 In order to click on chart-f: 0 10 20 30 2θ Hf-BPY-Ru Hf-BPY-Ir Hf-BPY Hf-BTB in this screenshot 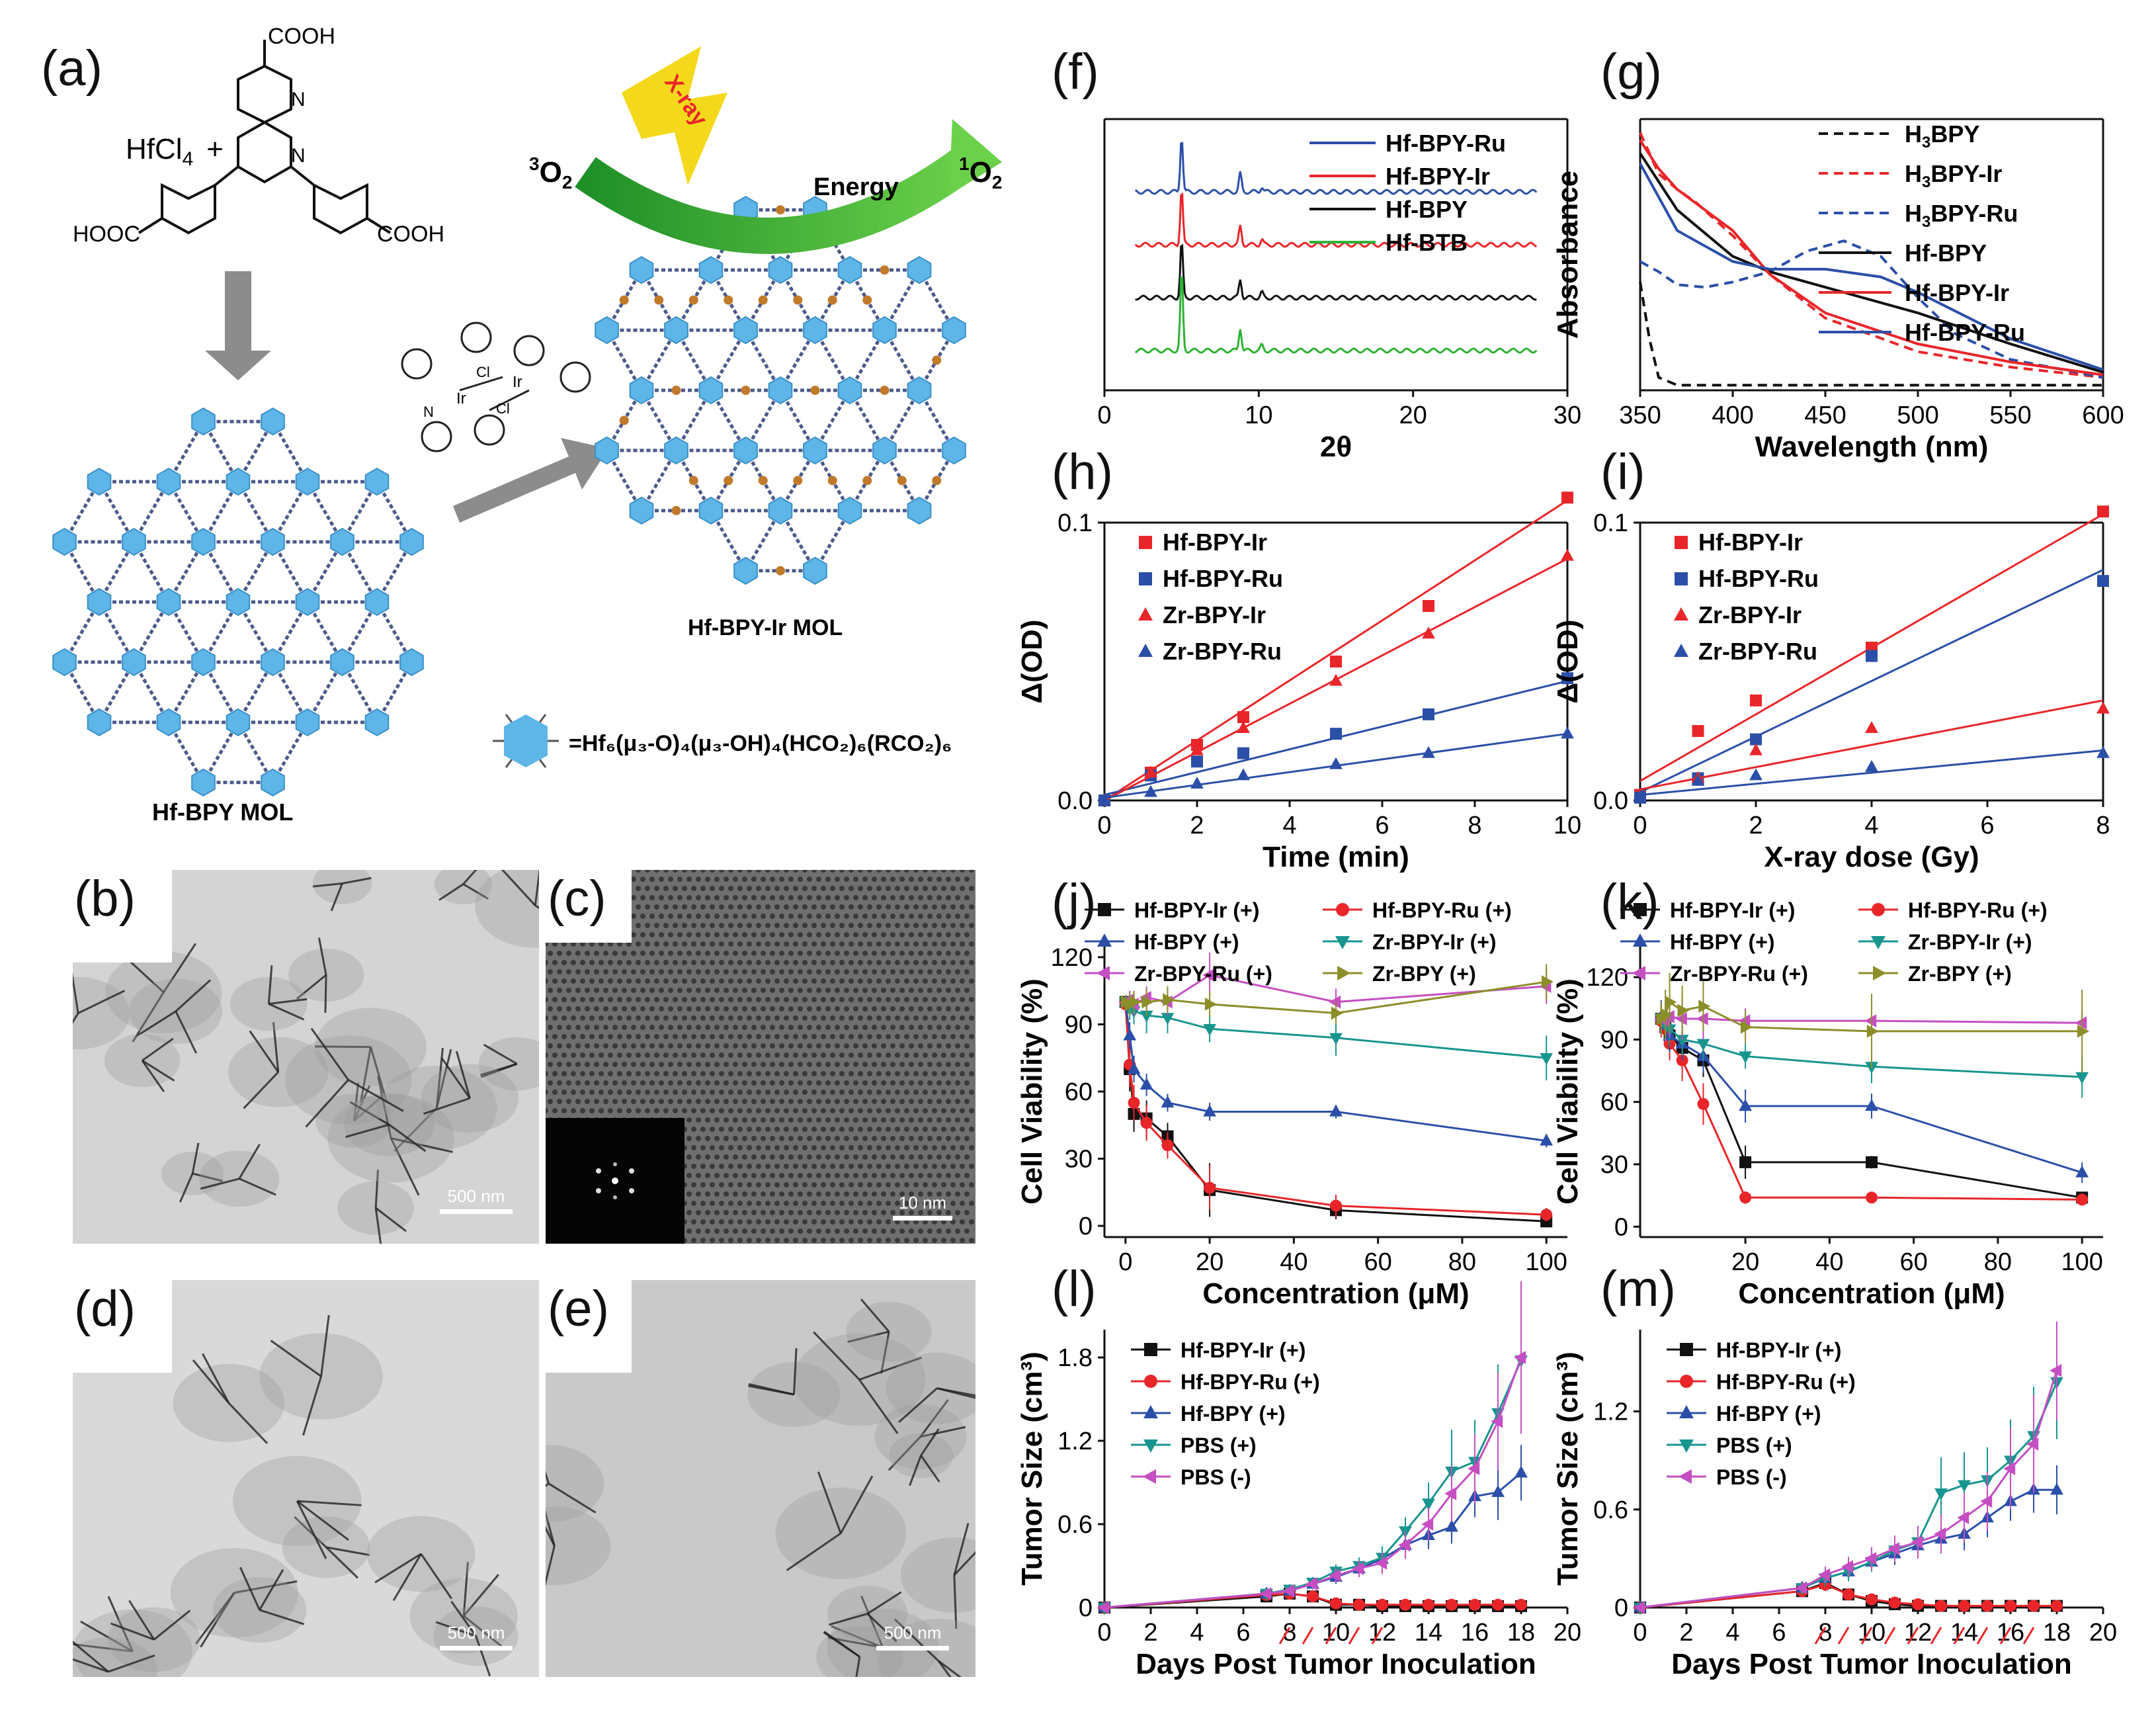, I will do `click(1339, 290)`.